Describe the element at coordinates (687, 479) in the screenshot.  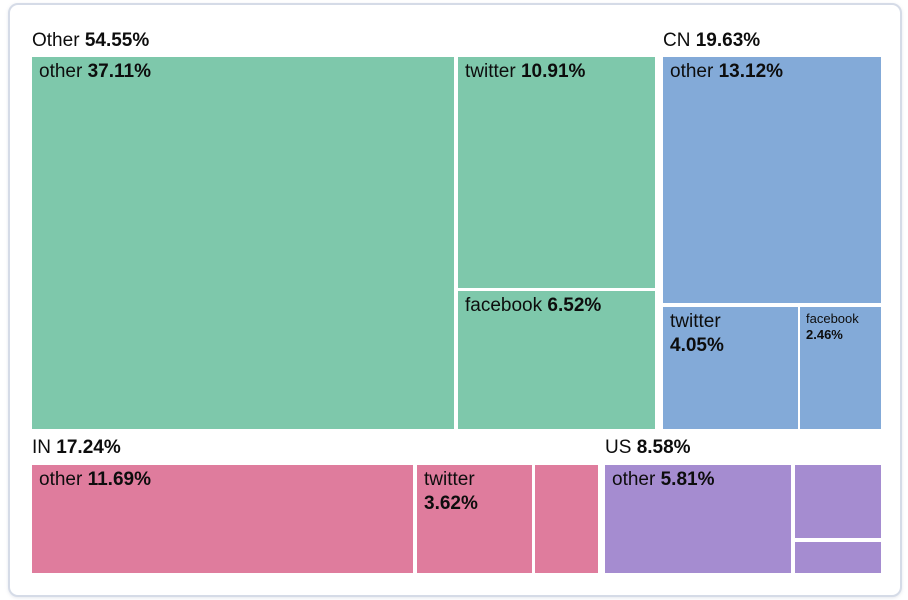
I see `cell-percentage: 5.81%` at that location.